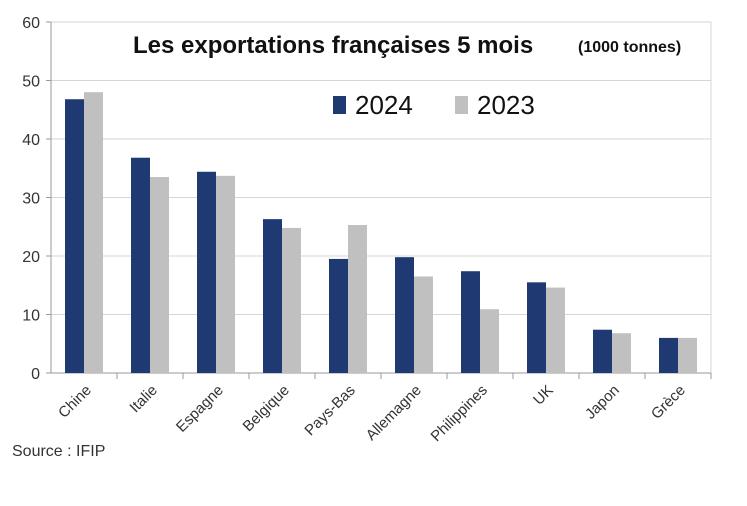 This screenshot has height=506, width=747. I want to click on x-tick-label: UK, so click(543, 395).